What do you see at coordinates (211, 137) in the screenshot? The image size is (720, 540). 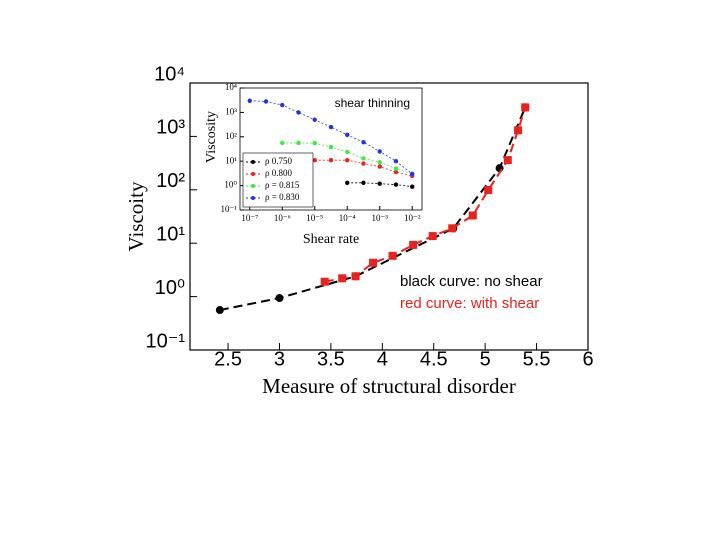 I see `y-axis-label: Viscosity` at bounding box center [211, 137].